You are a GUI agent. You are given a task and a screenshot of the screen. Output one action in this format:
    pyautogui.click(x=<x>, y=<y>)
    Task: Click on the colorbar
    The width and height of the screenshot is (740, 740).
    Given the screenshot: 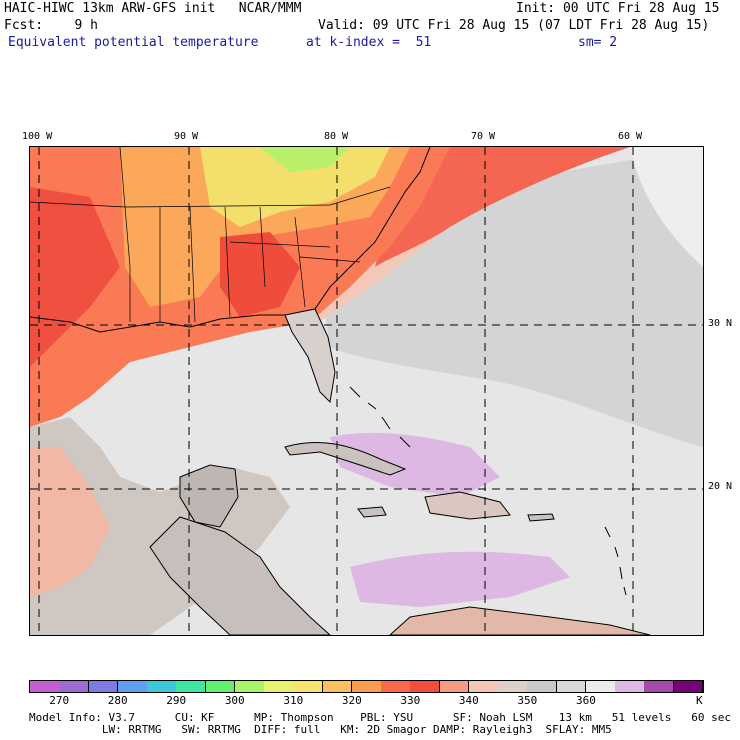 What is the action you would take?
    pyautogui.click(x=366, y=686)
    